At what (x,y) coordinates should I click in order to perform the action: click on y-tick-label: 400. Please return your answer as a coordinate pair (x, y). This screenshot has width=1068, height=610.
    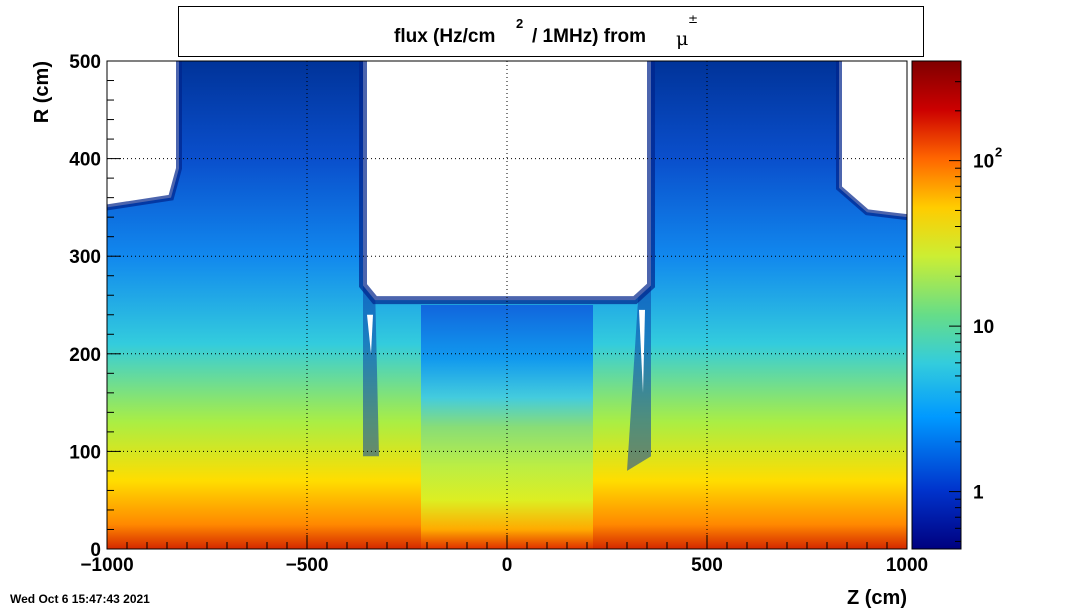
    Looking at the image, I should click on (85, 160).